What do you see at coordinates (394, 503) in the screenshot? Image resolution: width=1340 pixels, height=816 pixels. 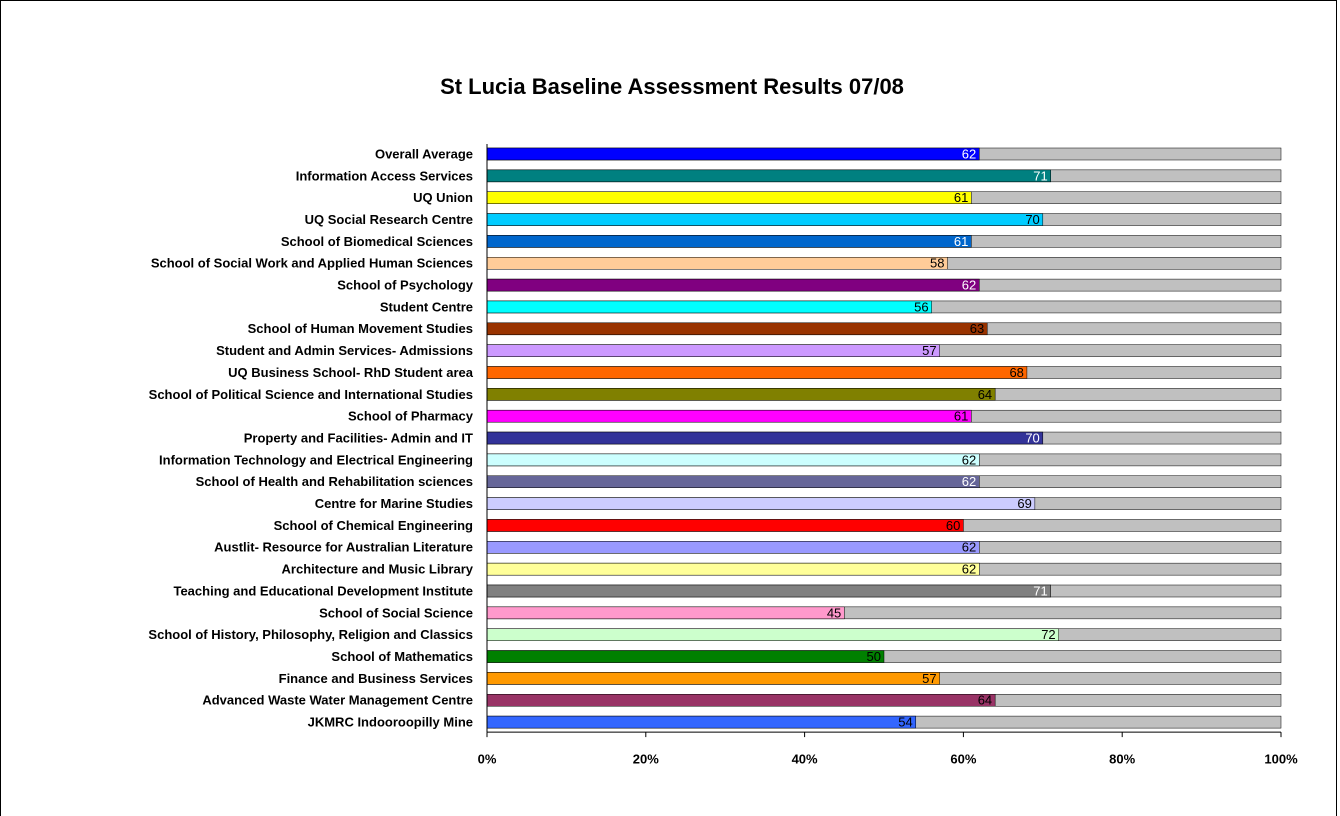 I see `y-tick-label: Centre for Marine Studies` at bounding box center [394, 503].